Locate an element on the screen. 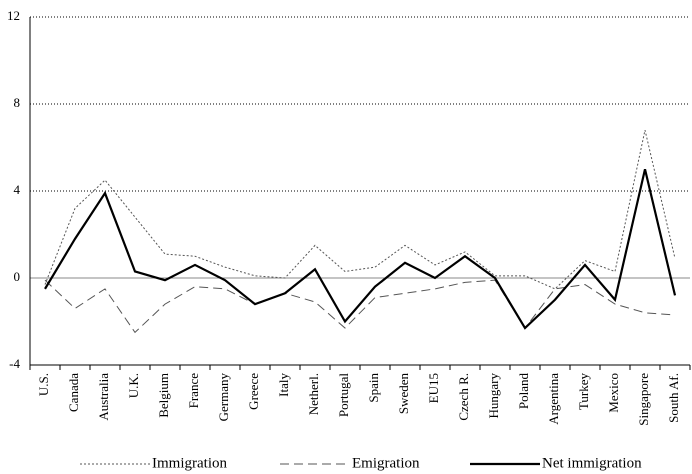  y-tick-label: 4 is located at coordinates (17, 189).